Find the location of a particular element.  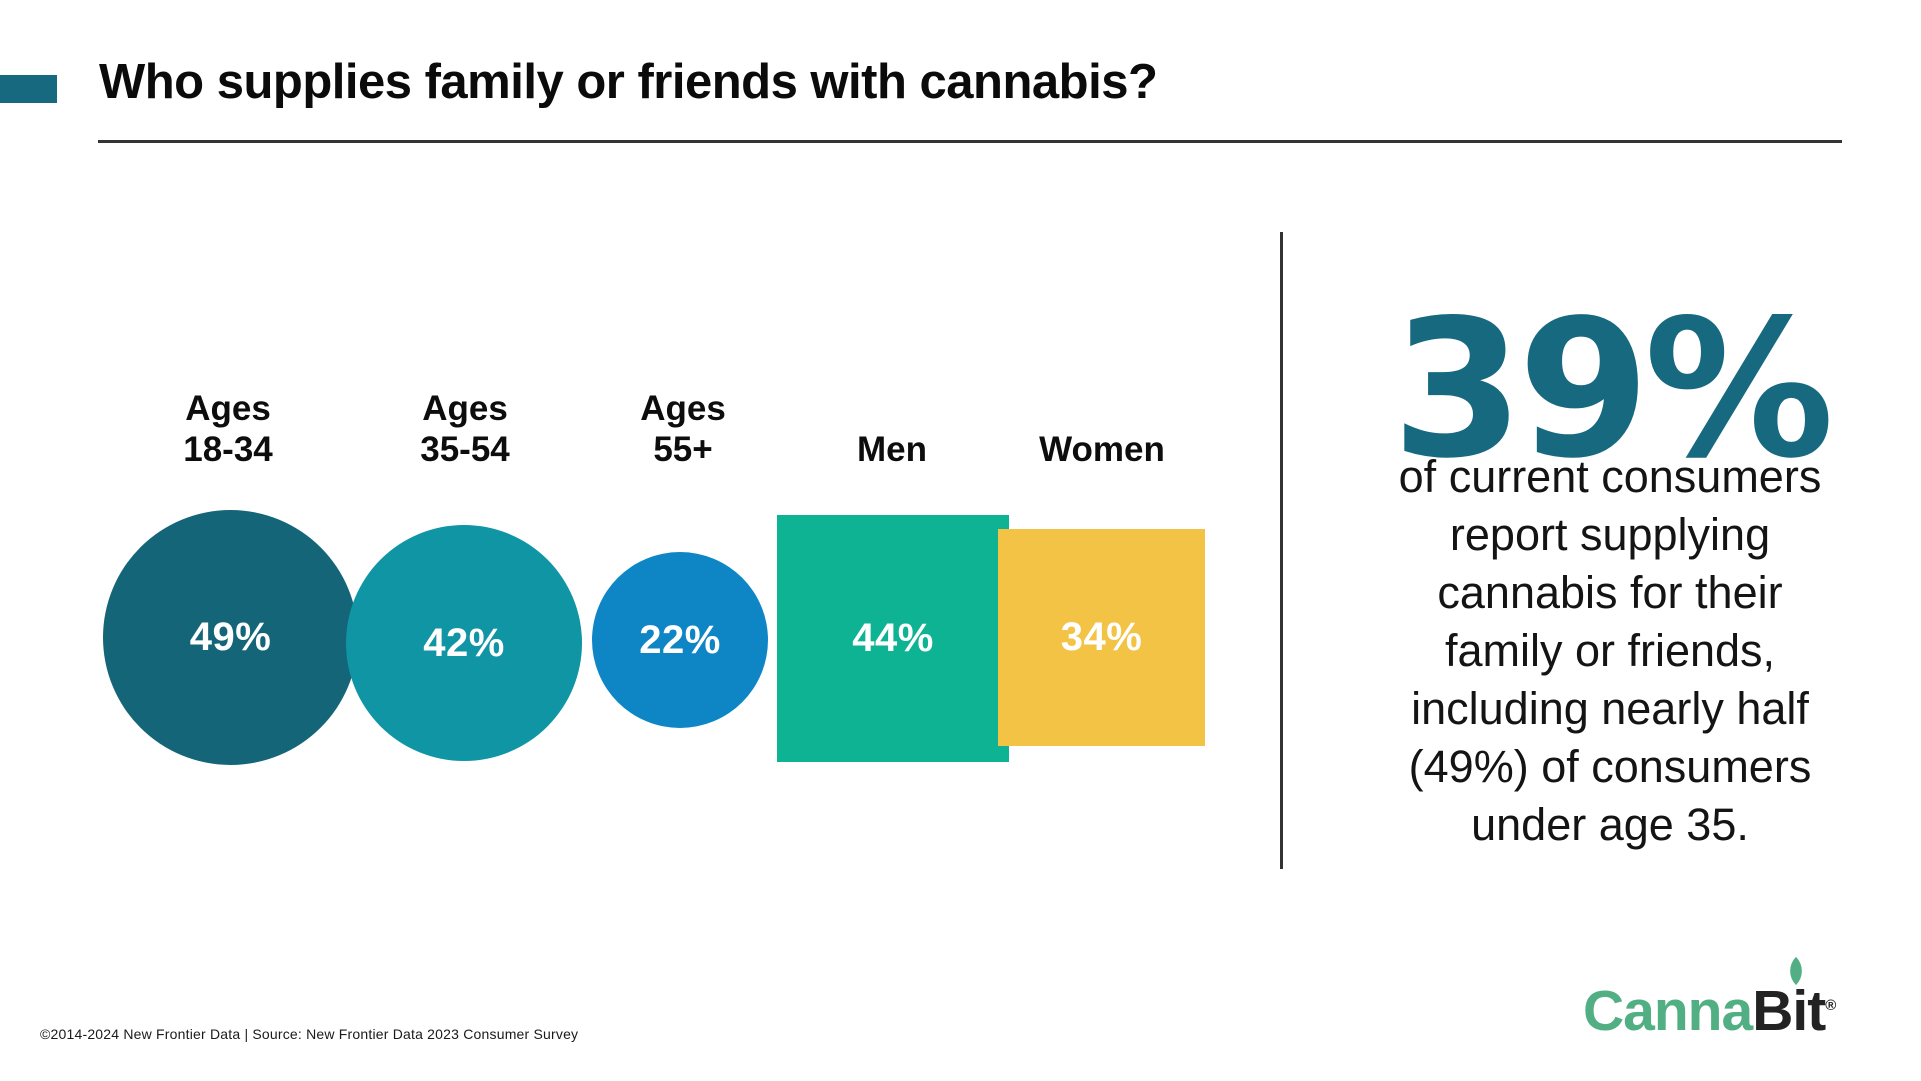

callout-line: family or friends, is located at coordinates (1610, 650).